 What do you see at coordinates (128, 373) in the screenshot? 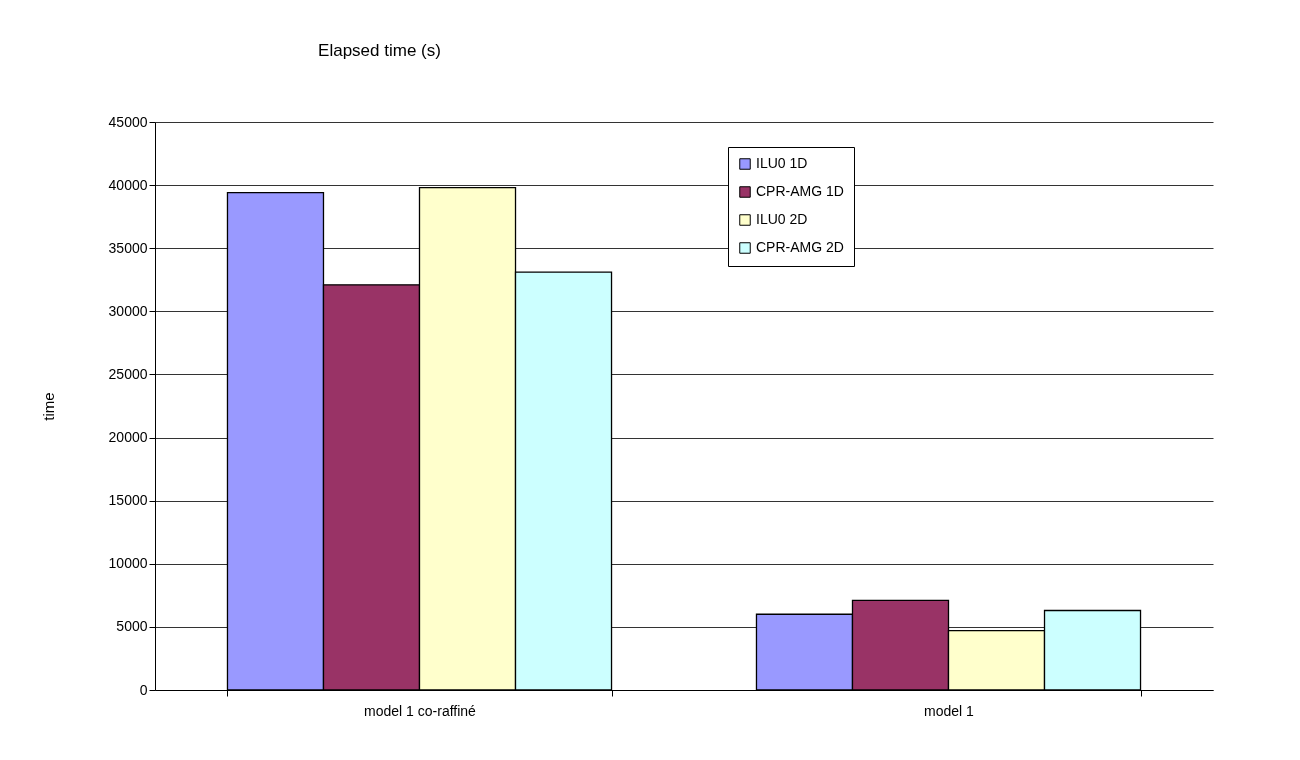
I see `y-tick-label: 25000` at bounding box center [128, 373].